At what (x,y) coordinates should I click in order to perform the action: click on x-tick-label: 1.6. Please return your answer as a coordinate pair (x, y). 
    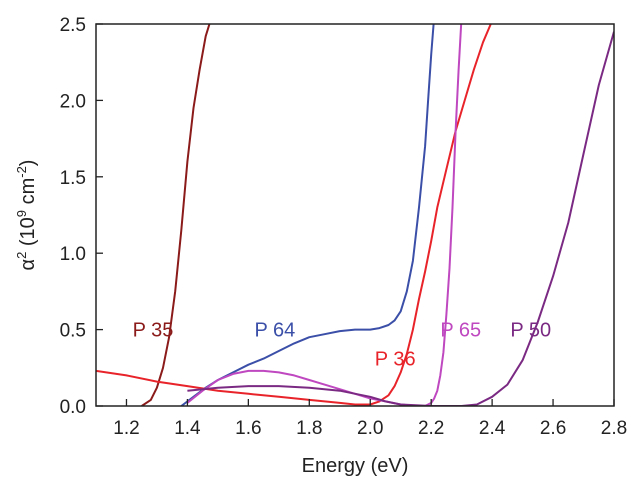
    Looking at the image, I should click on (248, 428).